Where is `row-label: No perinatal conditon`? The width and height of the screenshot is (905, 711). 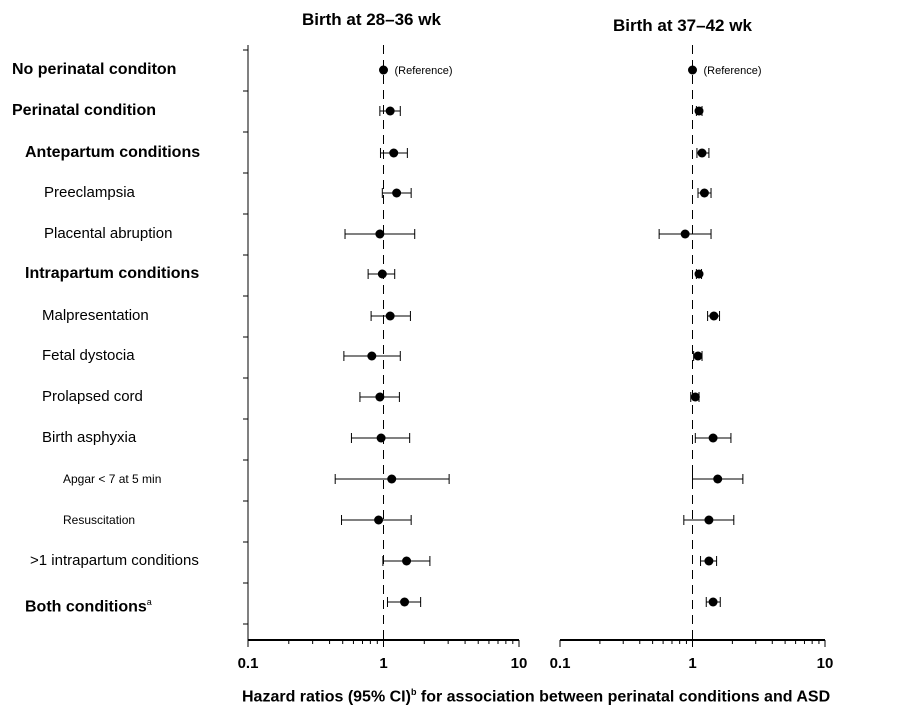 row-label: No perinatal conditon is located at coordinates (94, 70).